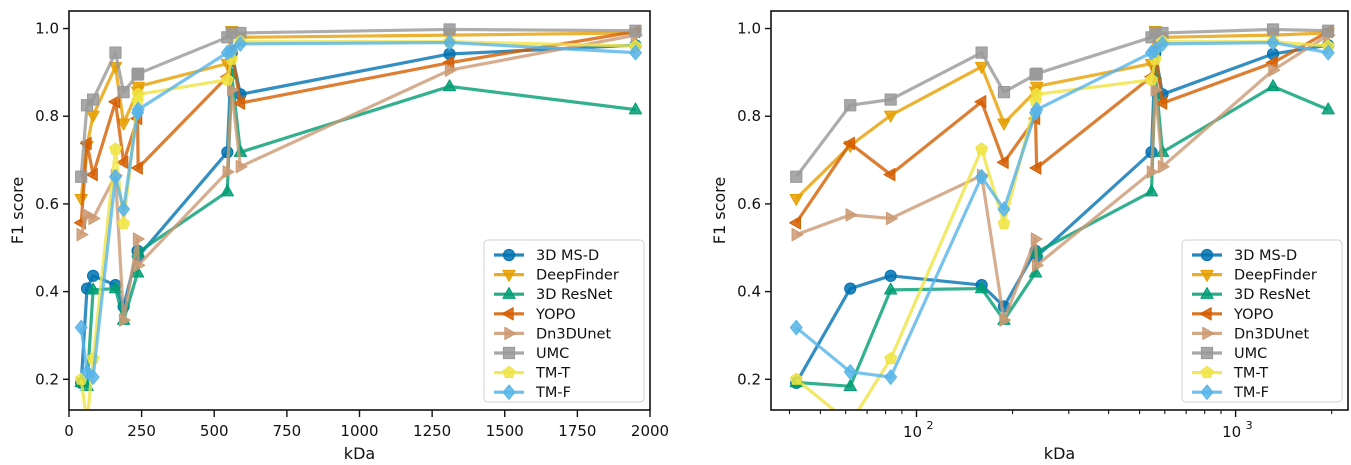  What do you see at coordinates (555, 315) in the screenshot?
I see `legend-label-yopo: YOPO` at bounding box center [555, 315].